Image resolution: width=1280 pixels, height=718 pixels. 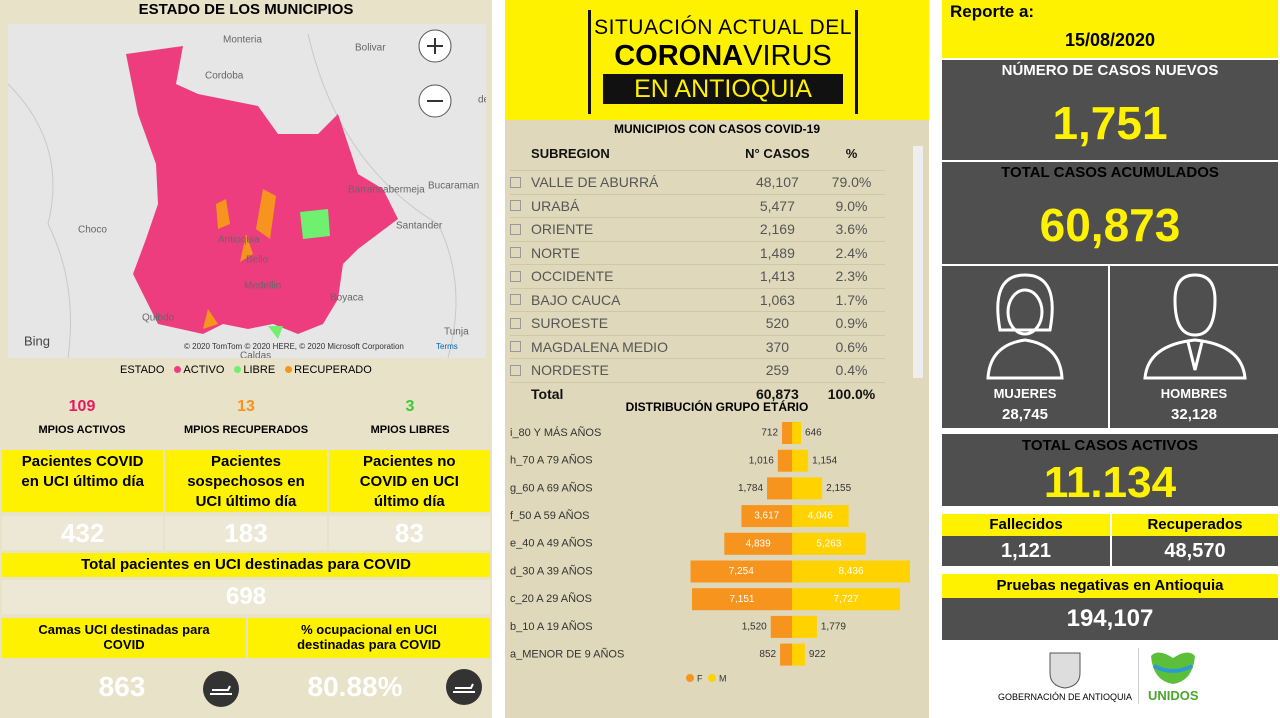 I want to click on logo-text: UNIDOS, so click(x=1173, y=695).